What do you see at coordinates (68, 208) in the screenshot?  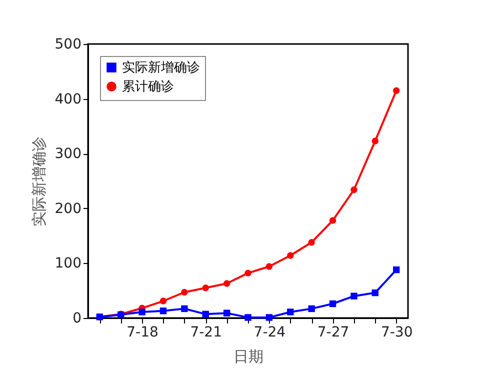 I see `y-tick-label: 200` at bounding box center [68, 208].